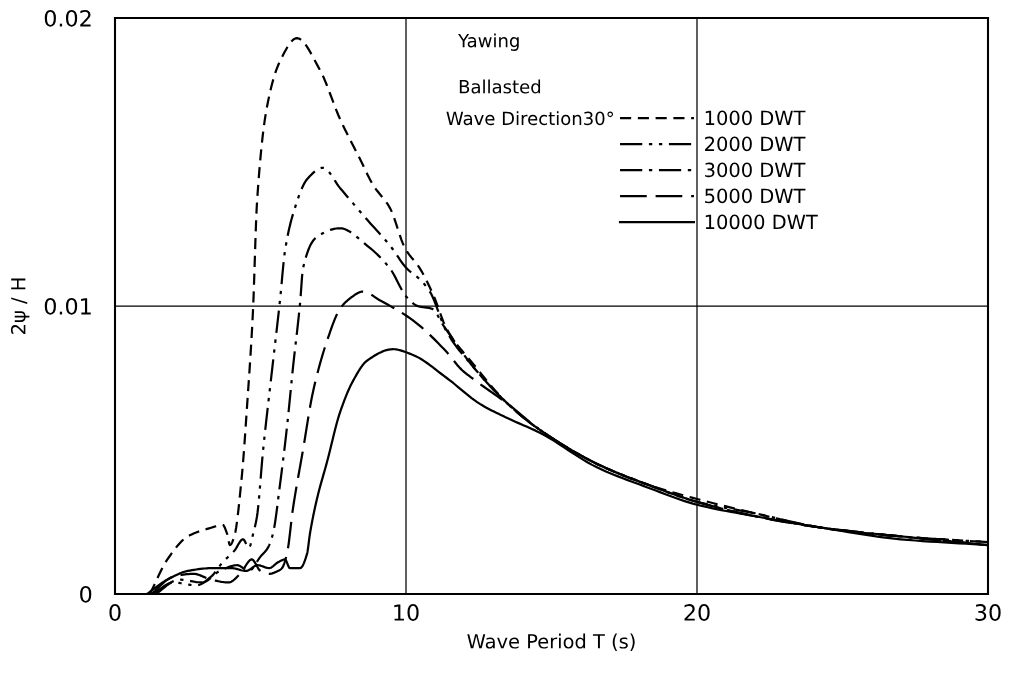 The height and width of the screenshot is (680, 1013). I want to click on legend-label: 5000 DWT, so click(755, 196).